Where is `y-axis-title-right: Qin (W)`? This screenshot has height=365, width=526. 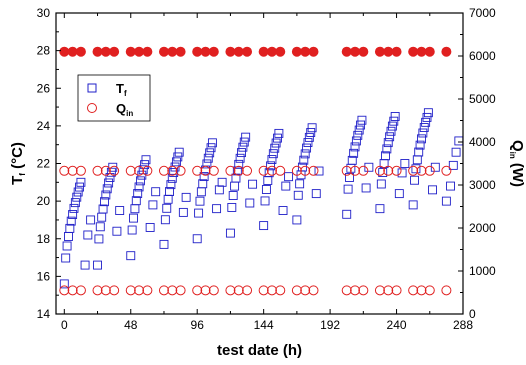 y-axis-title-right: Qin (W) is located at coordinates (517, 163).